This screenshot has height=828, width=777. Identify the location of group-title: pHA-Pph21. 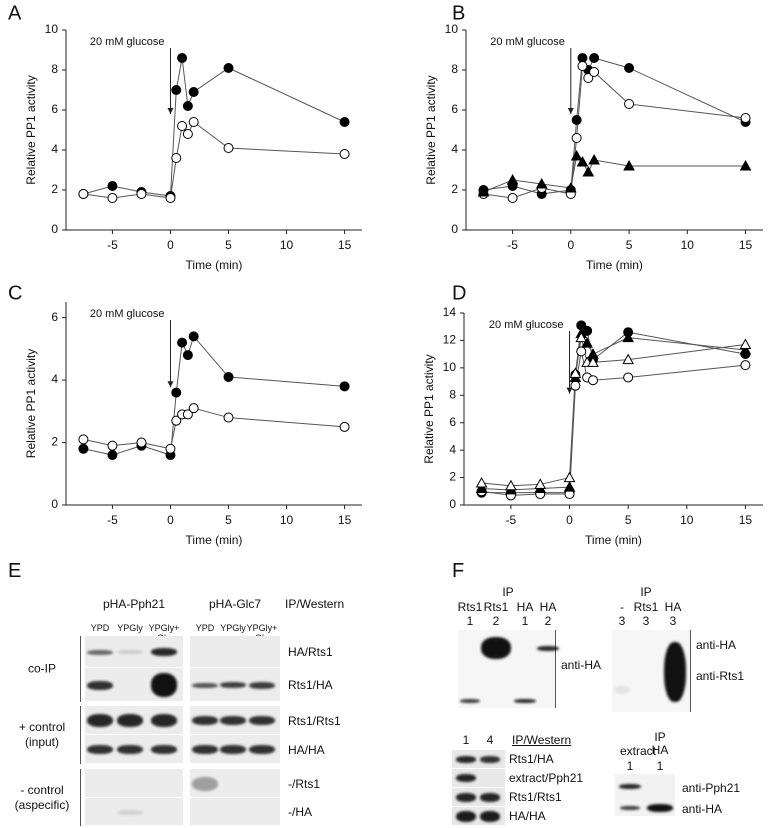
(134, 604).